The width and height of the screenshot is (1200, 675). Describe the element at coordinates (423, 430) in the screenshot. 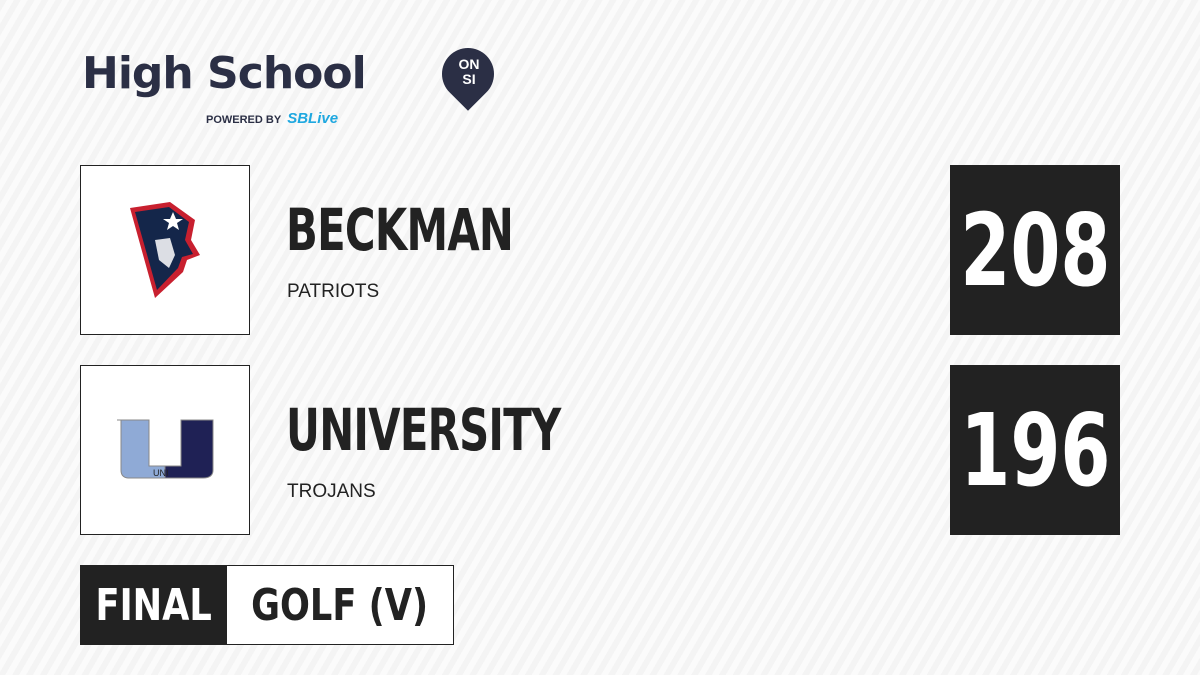

I see `team-name: UNIVERSITY` at that location.